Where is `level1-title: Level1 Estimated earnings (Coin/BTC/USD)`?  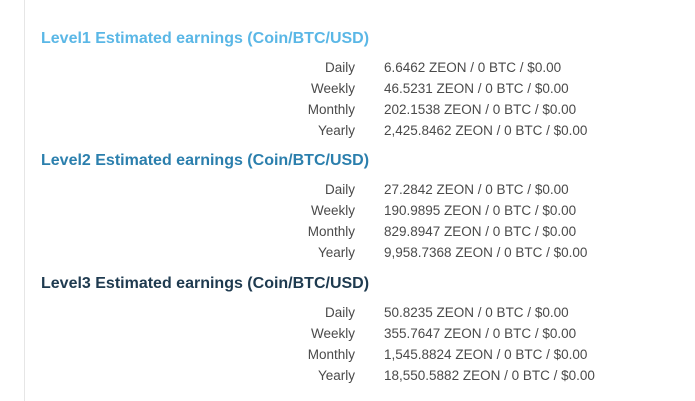 level1-title: Level1 Estimated earnings (Coin/BTC/USD) is located at coordinates (205, 38).